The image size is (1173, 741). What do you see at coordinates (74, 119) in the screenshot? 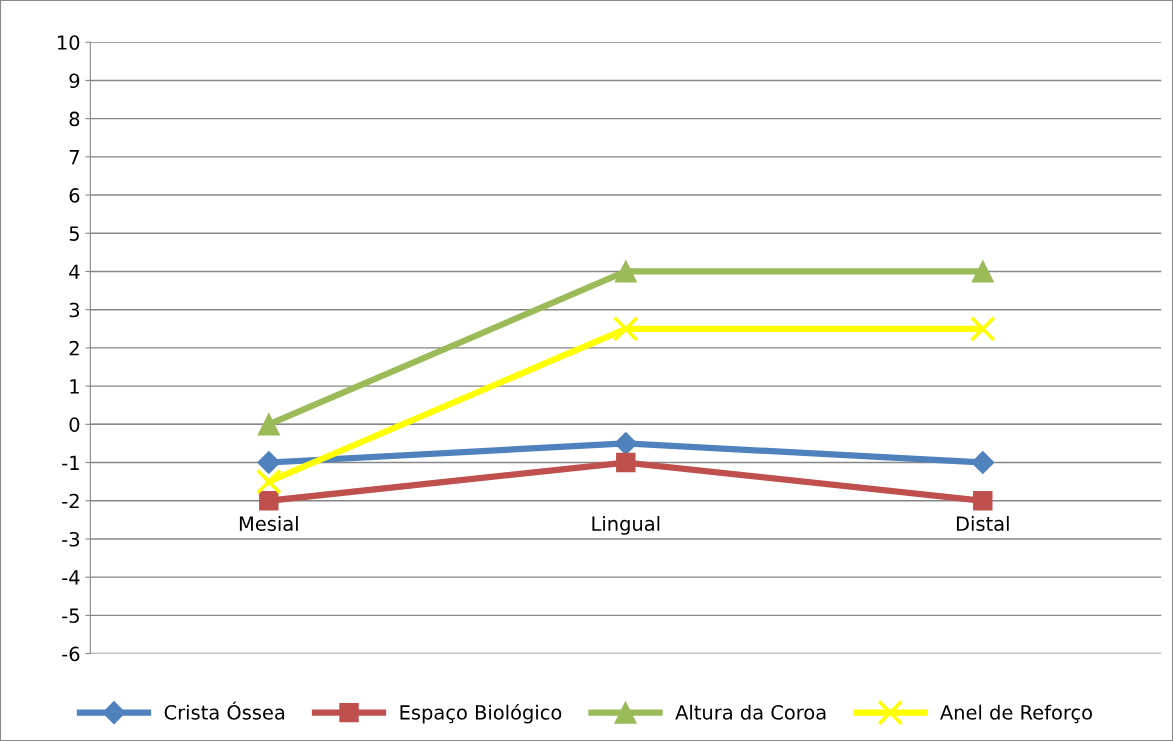
I see `y-tick-label: 8` at bounding box center [74, 119].